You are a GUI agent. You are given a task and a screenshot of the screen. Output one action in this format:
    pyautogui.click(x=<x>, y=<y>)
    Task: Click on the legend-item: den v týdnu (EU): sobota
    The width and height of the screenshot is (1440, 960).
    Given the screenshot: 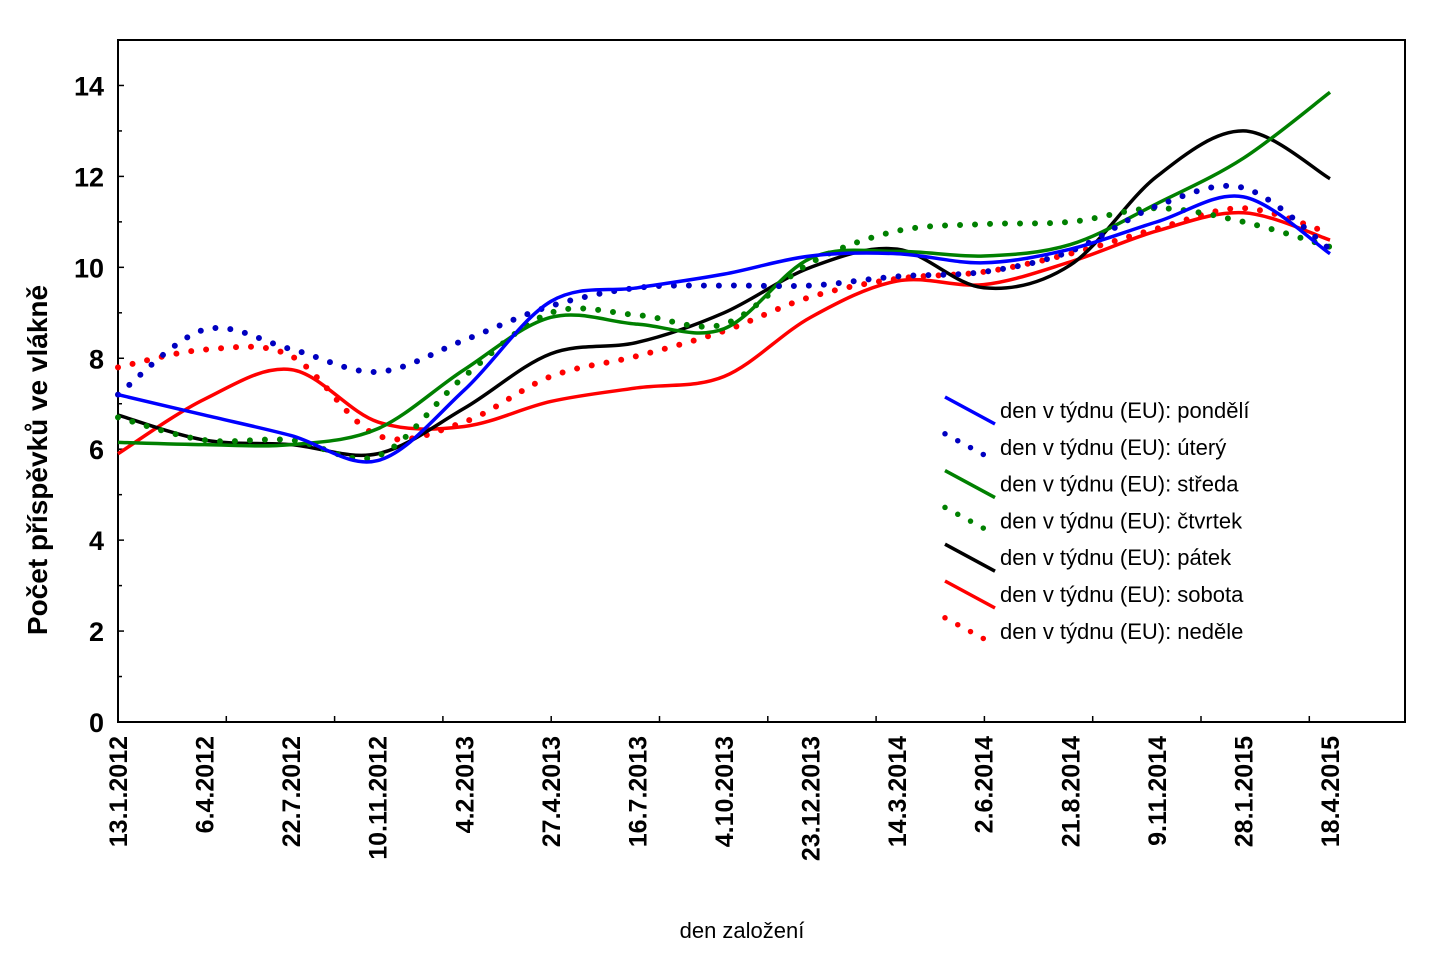 What is the action you would take?
    pyautogui.click(x=1094, y=594)
    